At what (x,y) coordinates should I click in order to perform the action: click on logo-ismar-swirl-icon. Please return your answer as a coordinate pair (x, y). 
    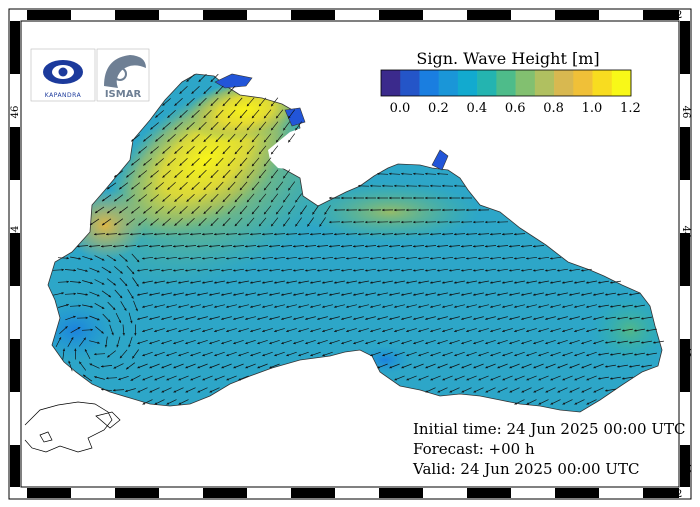
    Looking at the image, I should click on (125, 71).